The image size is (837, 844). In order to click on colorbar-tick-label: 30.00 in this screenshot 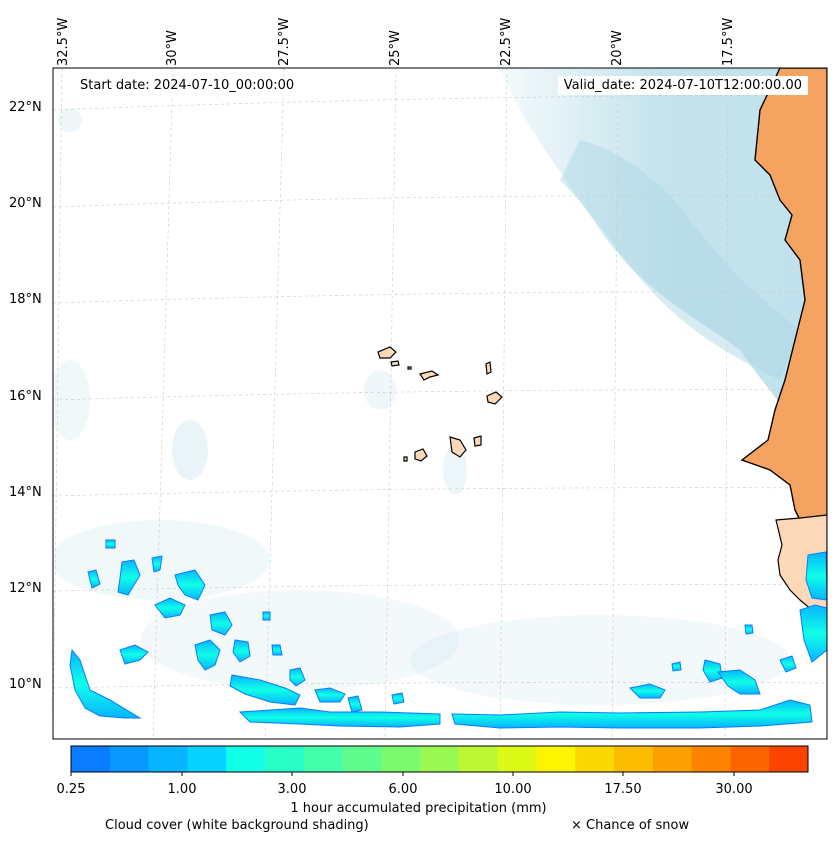, I will do `click(733, 789)`.